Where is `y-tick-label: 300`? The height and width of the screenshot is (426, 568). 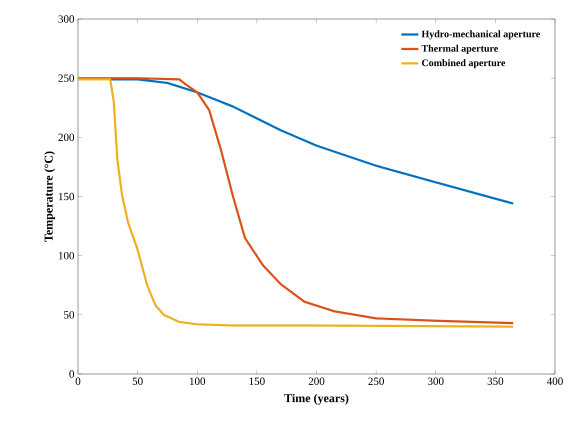 y-tick-label: 300 is located at coordinates (66, 19).